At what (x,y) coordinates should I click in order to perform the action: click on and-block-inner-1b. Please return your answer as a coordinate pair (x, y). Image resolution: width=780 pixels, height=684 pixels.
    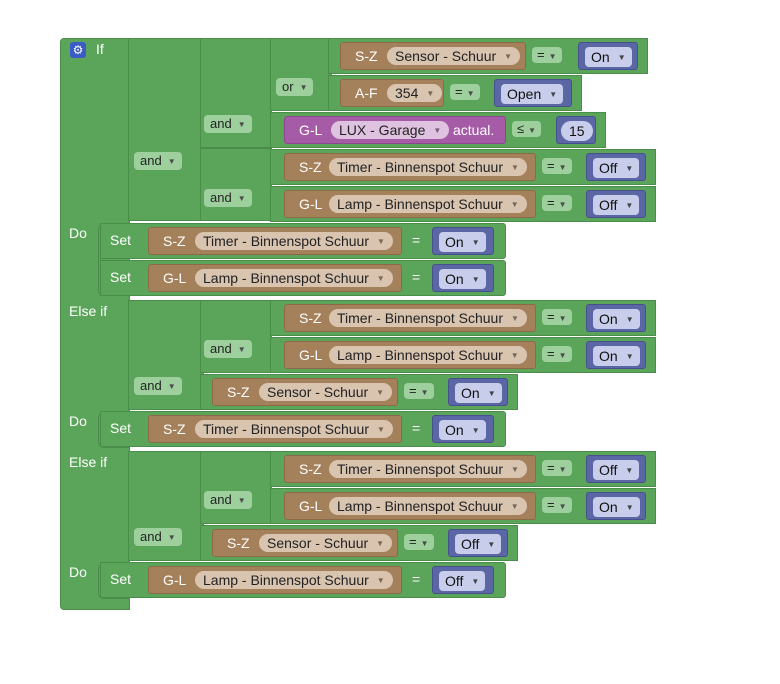
    Looking at the image, I should click on (236, 184).